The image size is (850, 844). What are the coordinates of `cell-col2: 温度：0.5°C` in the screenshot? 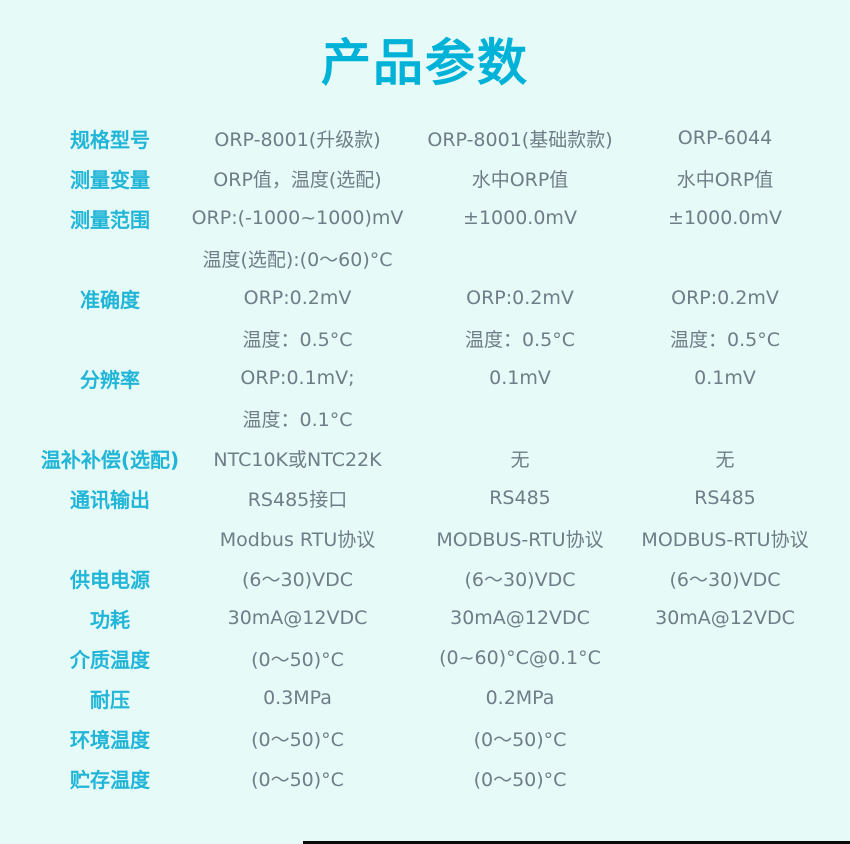 It's located at (520, 339).